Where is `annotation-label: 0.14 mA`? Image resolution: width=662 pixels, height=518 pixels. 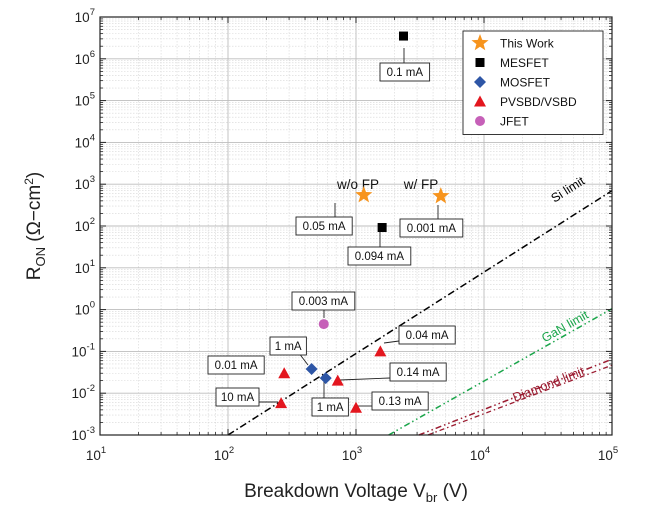
annotation-label: 0.14 mA is located at coordinates (418, 373).